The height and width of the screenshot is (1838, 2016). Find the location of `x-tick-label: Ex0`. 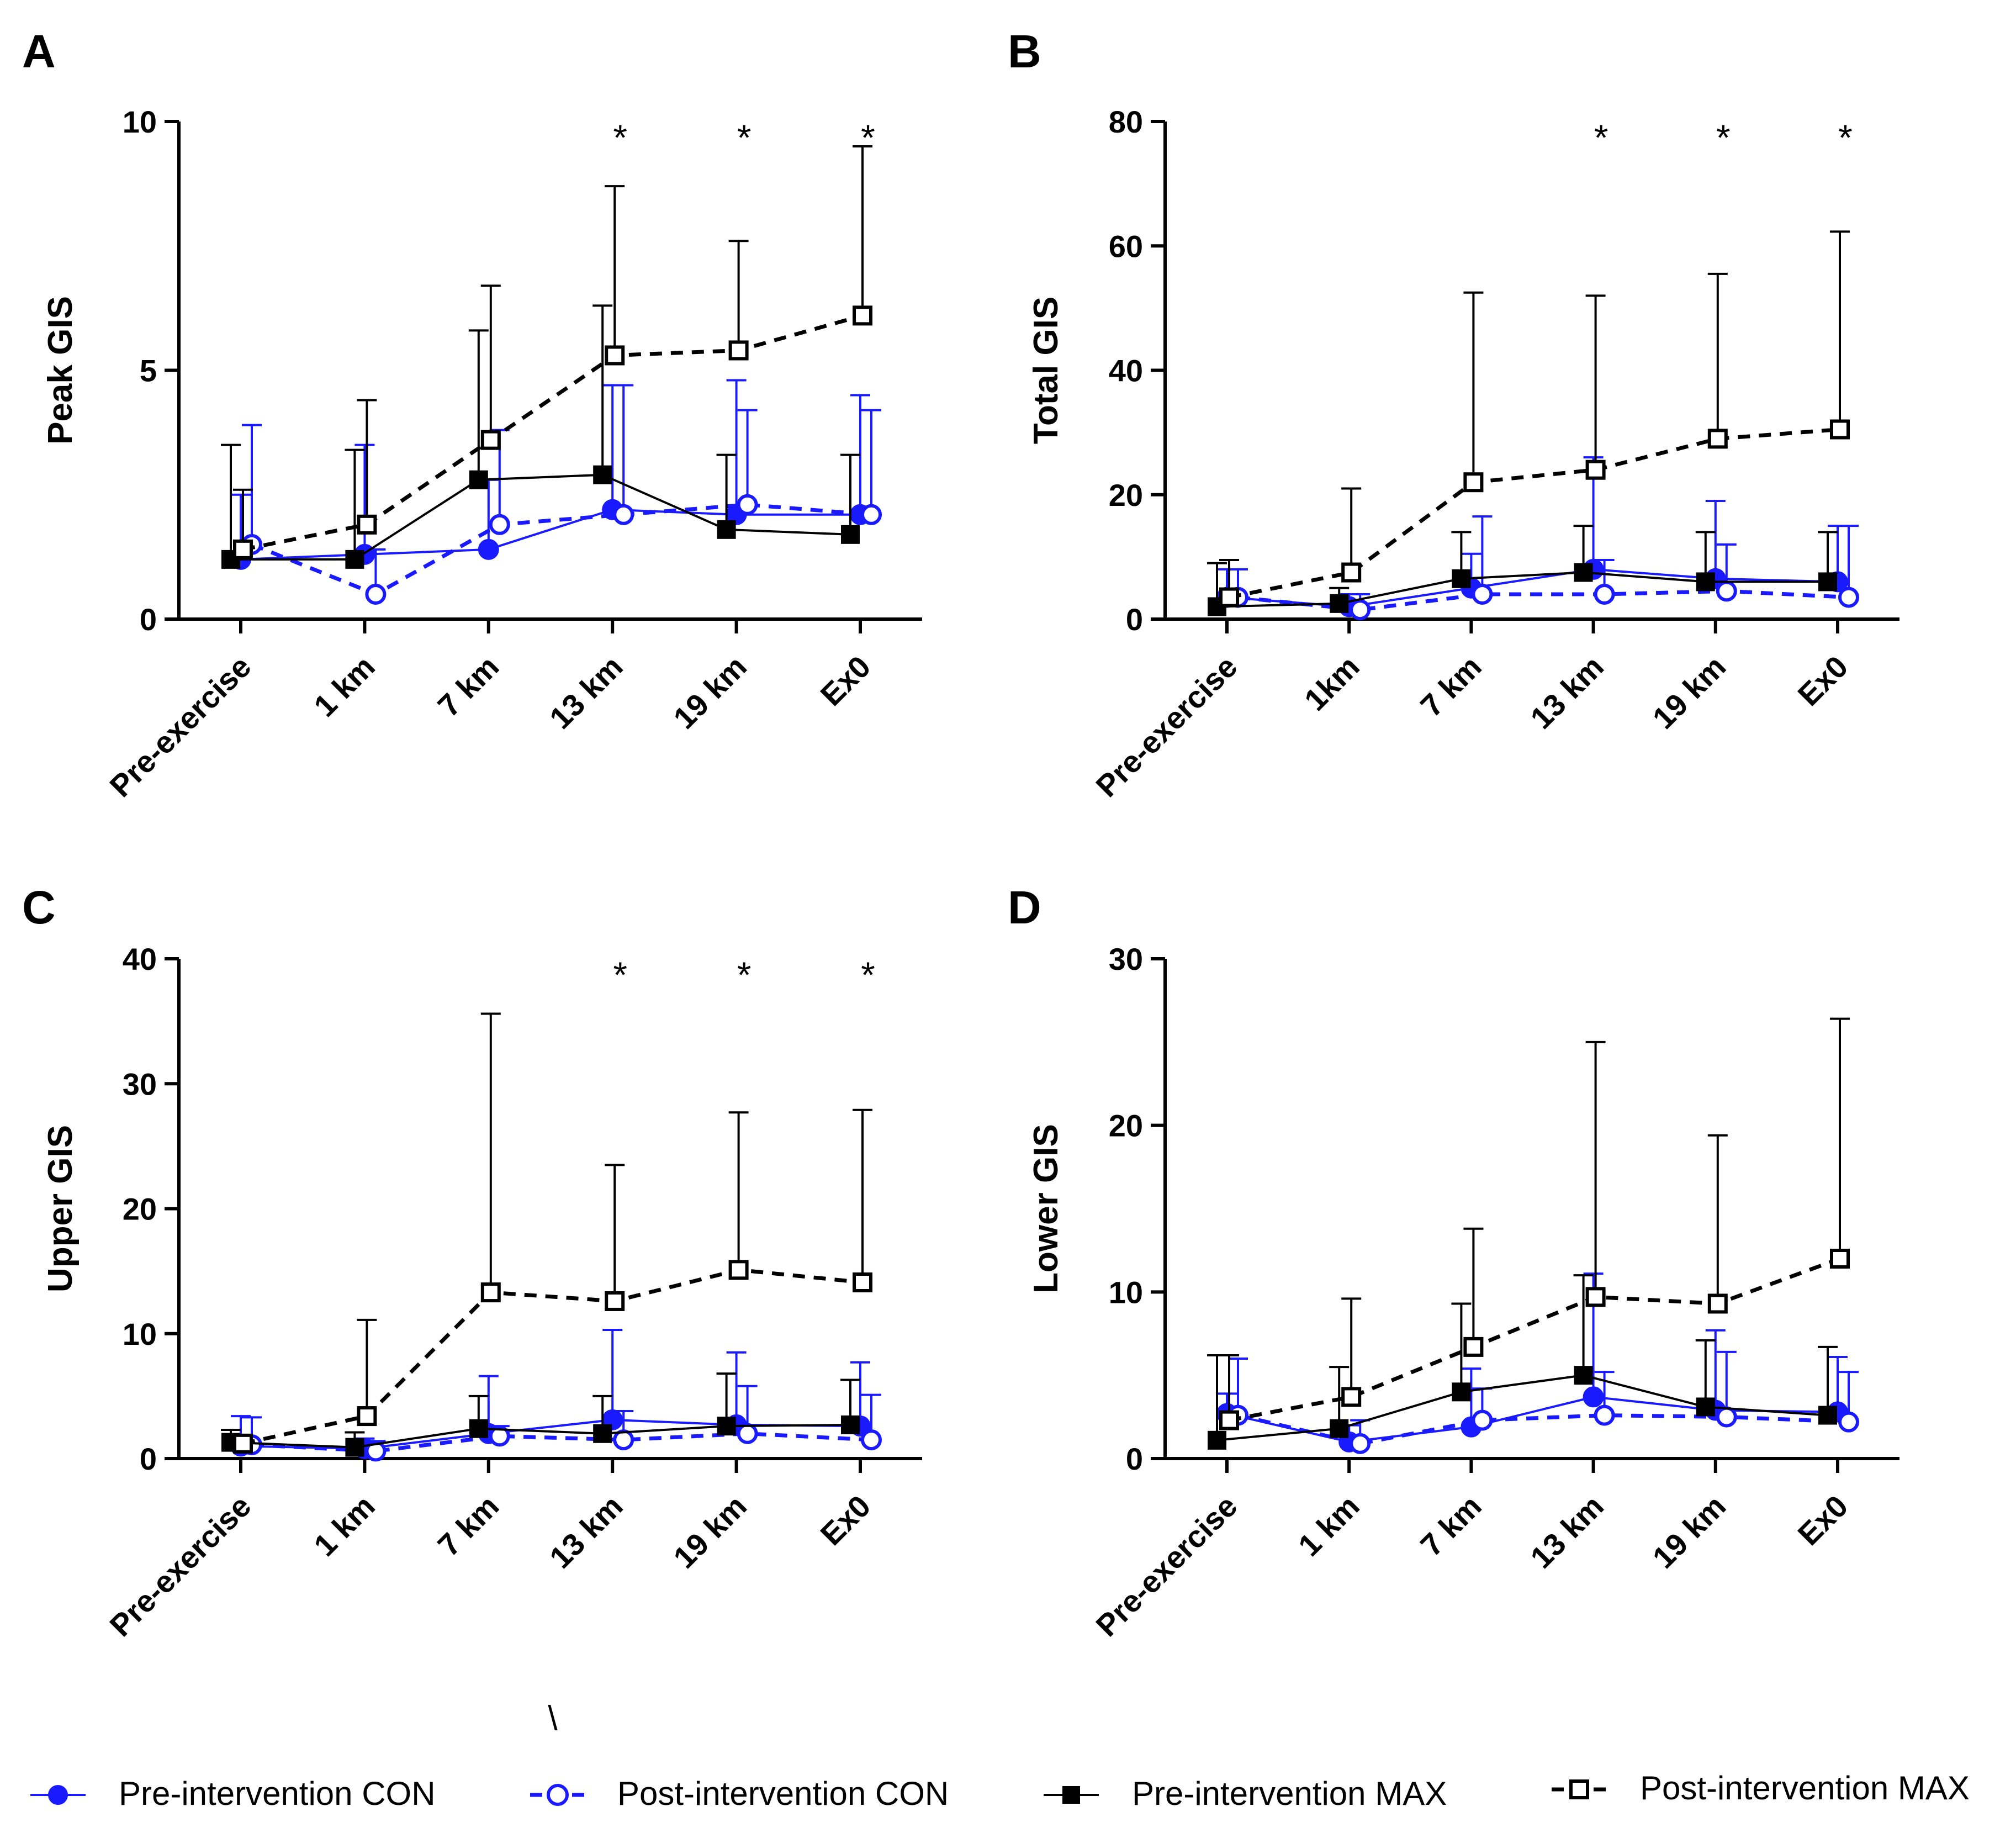

x-tick-label: Ex0 is located at coordinates (1822, 1520).